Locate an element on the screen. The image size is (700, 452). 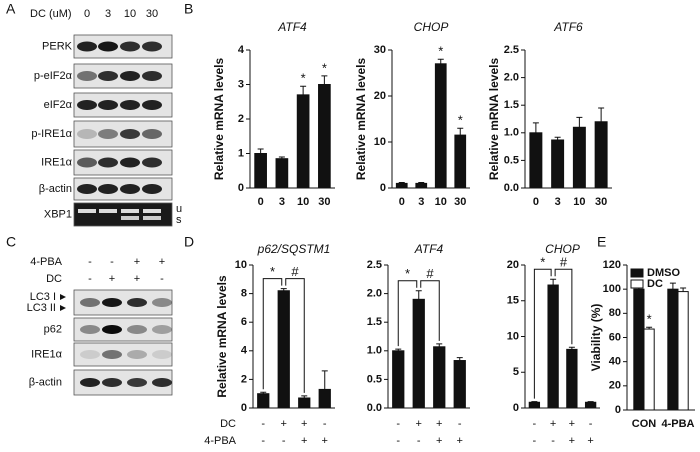
chart-title: p62/SQSTM1 is located at coordinates (294, 249).